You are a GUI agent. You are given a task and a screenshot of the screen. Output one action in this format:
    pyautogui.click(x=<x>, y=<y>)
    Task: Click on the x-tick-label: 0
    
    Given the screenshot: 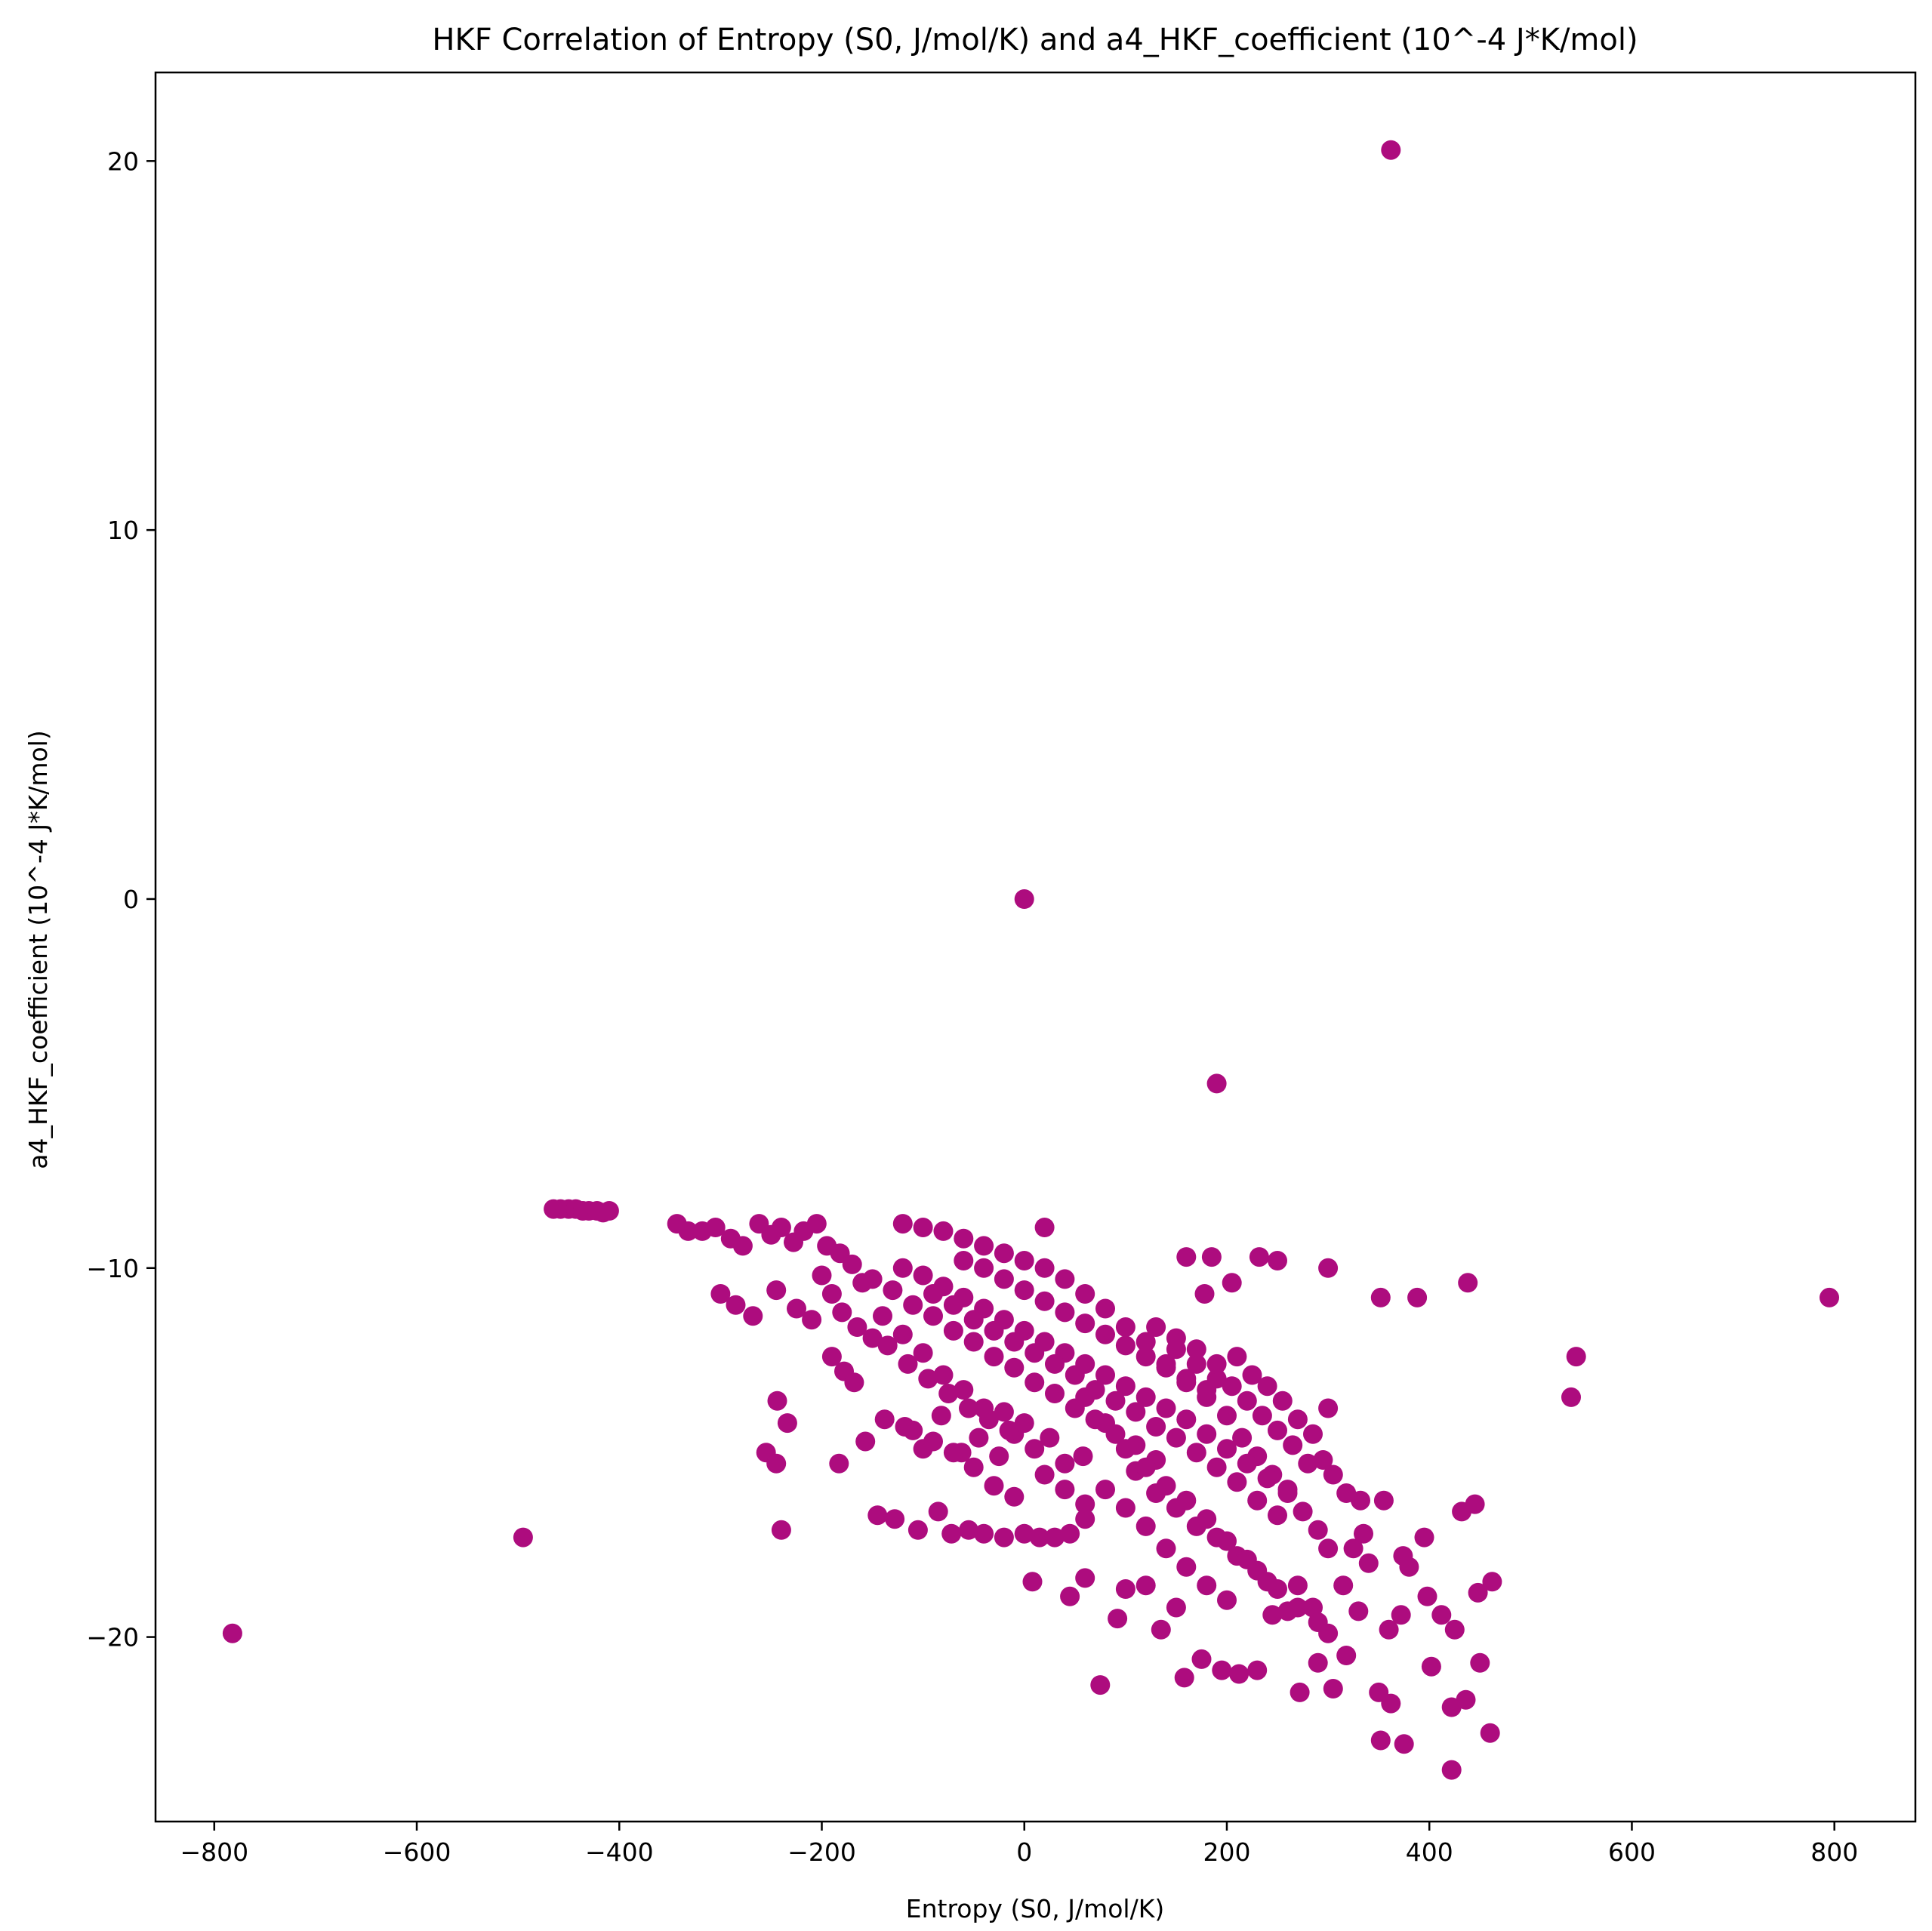 What is the action you would take?
    pyautogui.click(x=1024, y=1852)
    